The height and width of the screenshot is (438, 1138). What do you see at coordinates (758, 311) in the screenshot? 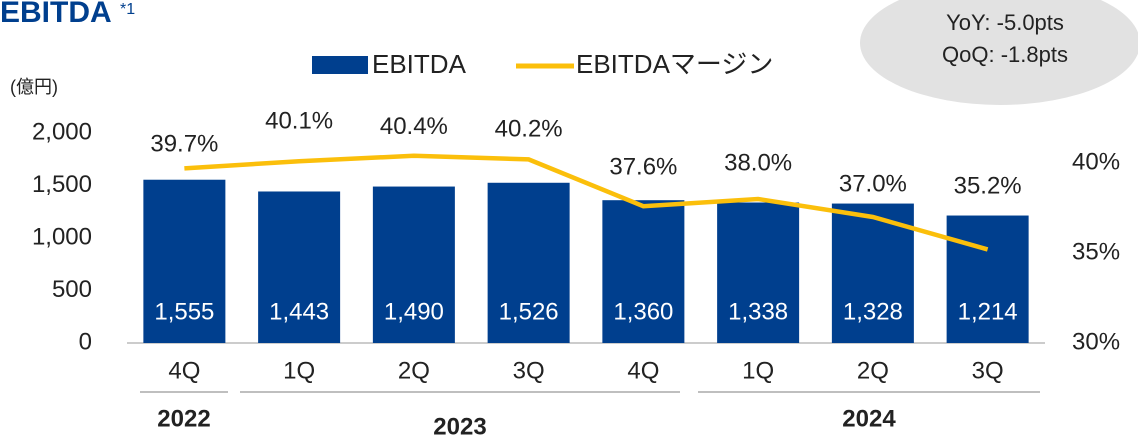
I see `bar-value-label: 1,338` at bounding box center [758, 311].